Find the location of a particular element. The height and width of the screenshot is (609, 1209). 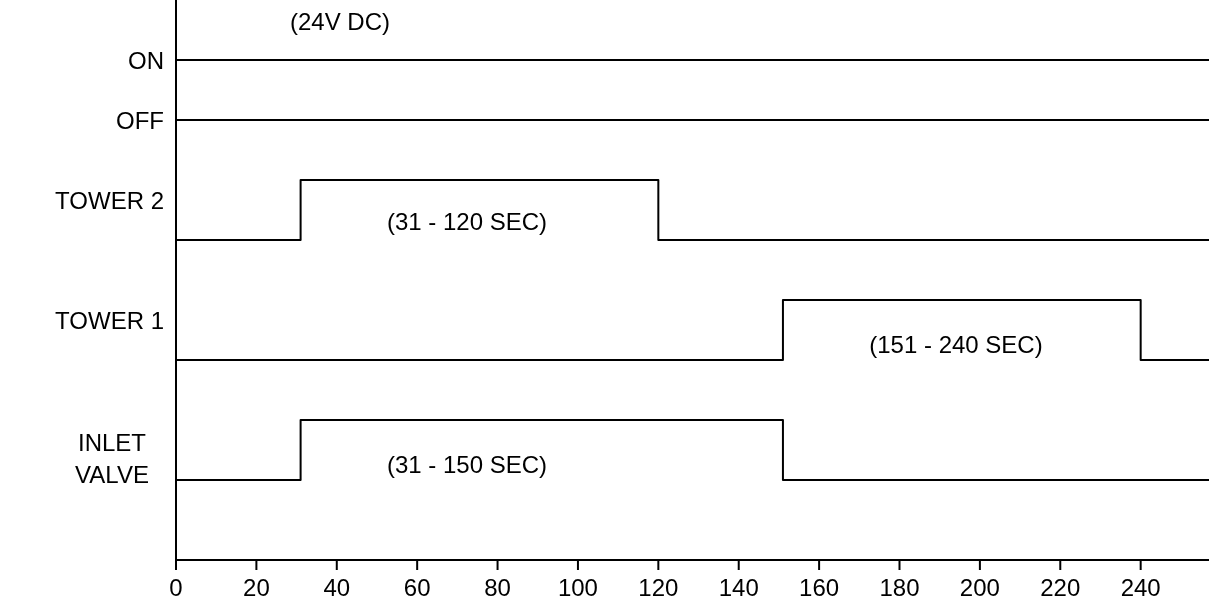

x-tick-label: 120 is located at coordinates (658, 587).